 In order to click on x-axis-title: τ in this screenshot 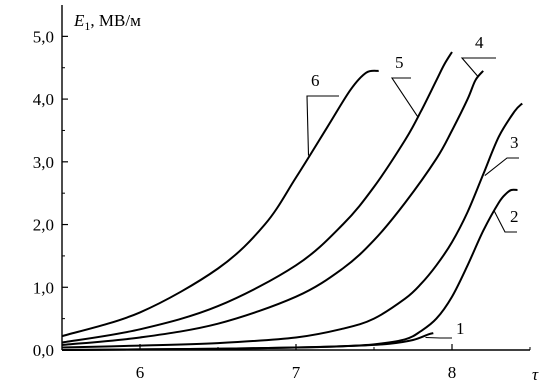, I will do `click(535, 374)`.